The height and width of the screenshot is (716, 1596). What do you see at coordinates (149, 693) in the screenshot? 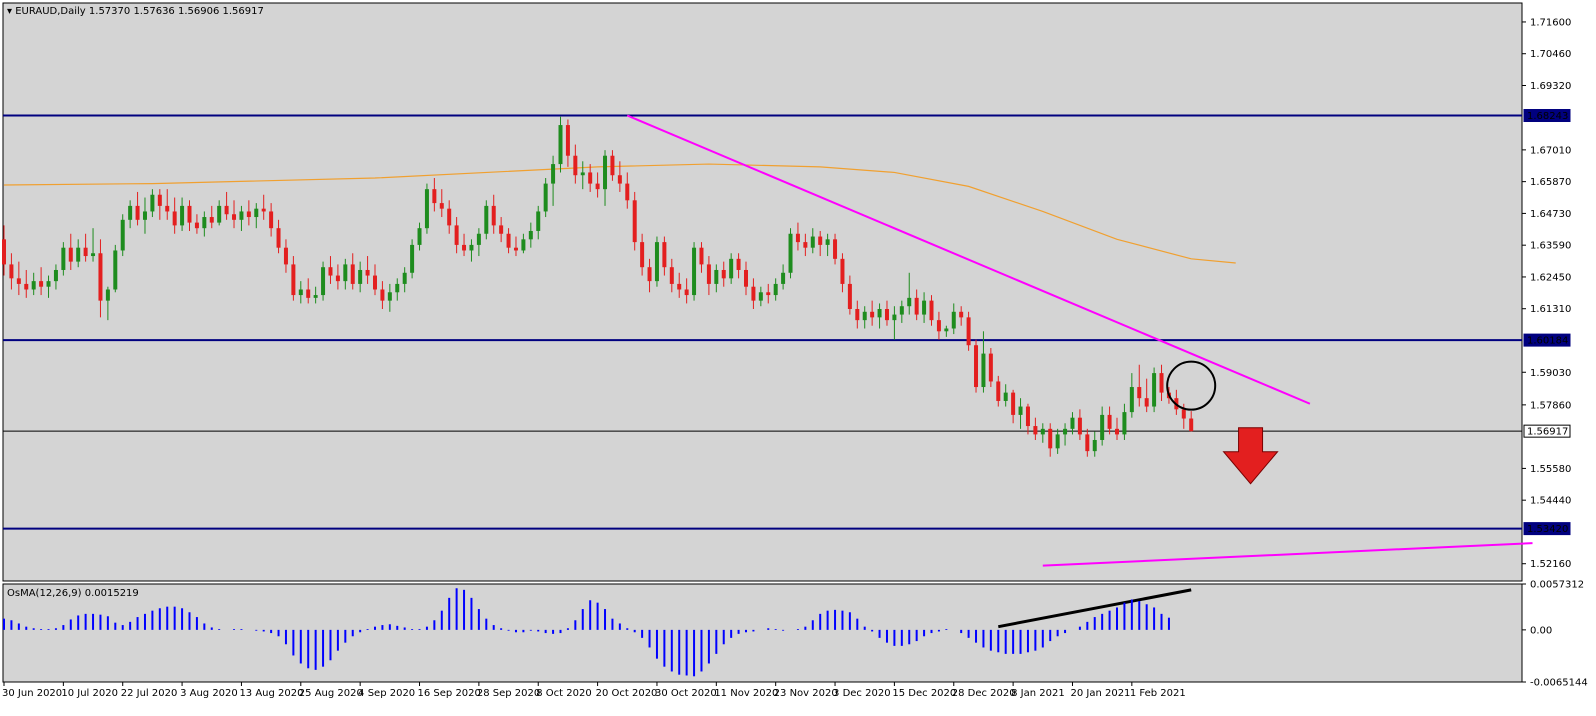
I see `date-tick-label: 22 Jul 2020` at bounding box center [149, 693].